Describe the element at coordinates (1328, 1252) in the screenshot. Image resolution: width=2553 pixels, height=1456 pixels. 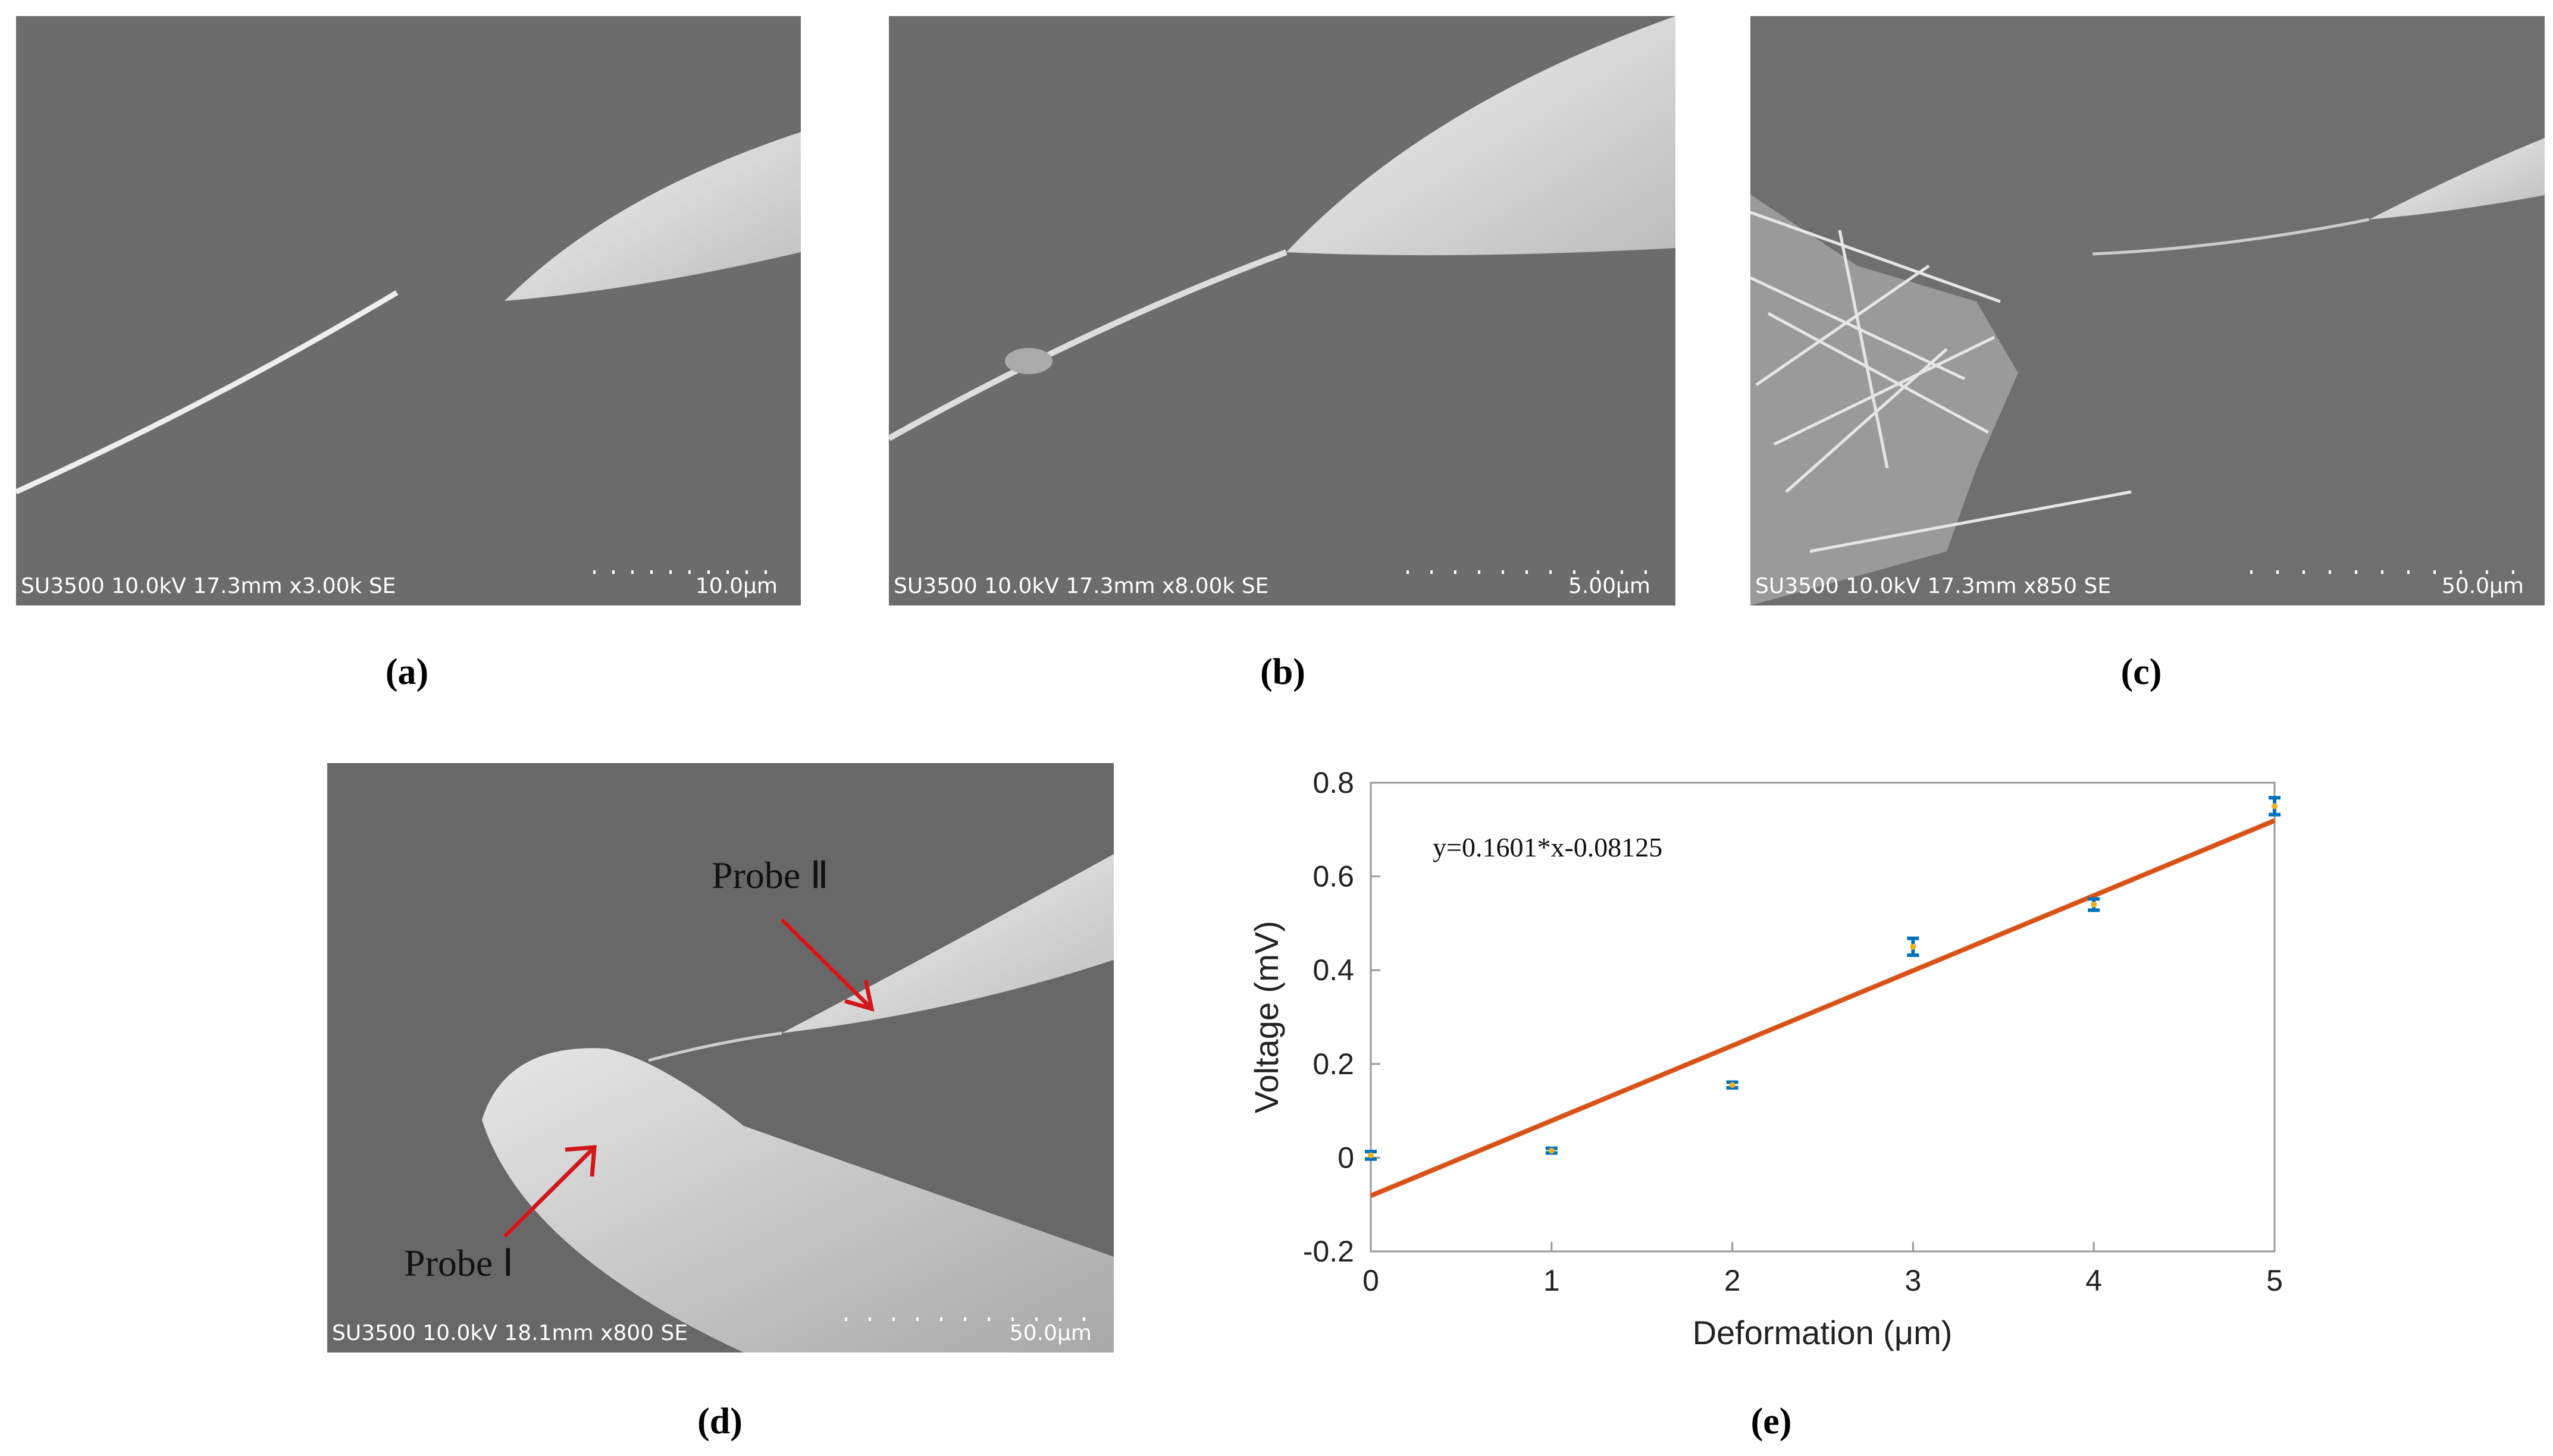
I see `y-tick-label: -0.2` at that location.